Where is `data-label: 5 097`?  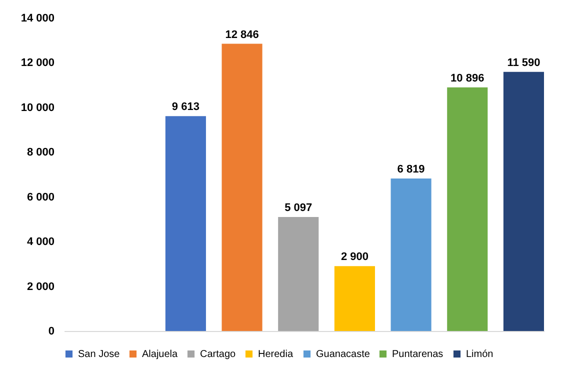
data-label: 5 097 is located at coordinates (298, 208).